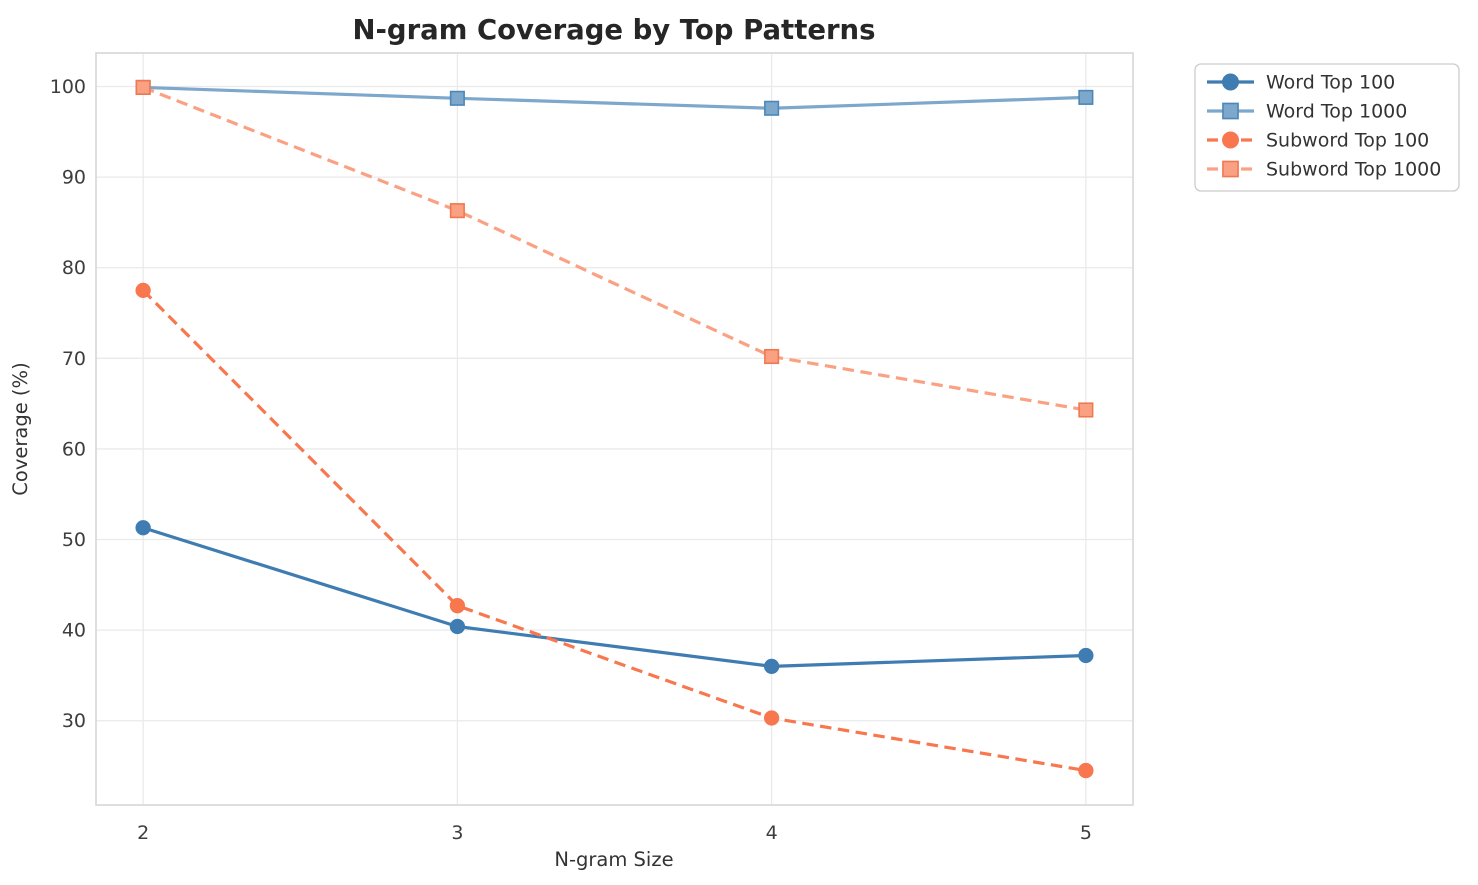 The width and height of the screenshot is (1478, 885). Describe the element at coordinates (1353, 170) in the screenshot. I see `legend-label: Subword Top 1000` at that location.